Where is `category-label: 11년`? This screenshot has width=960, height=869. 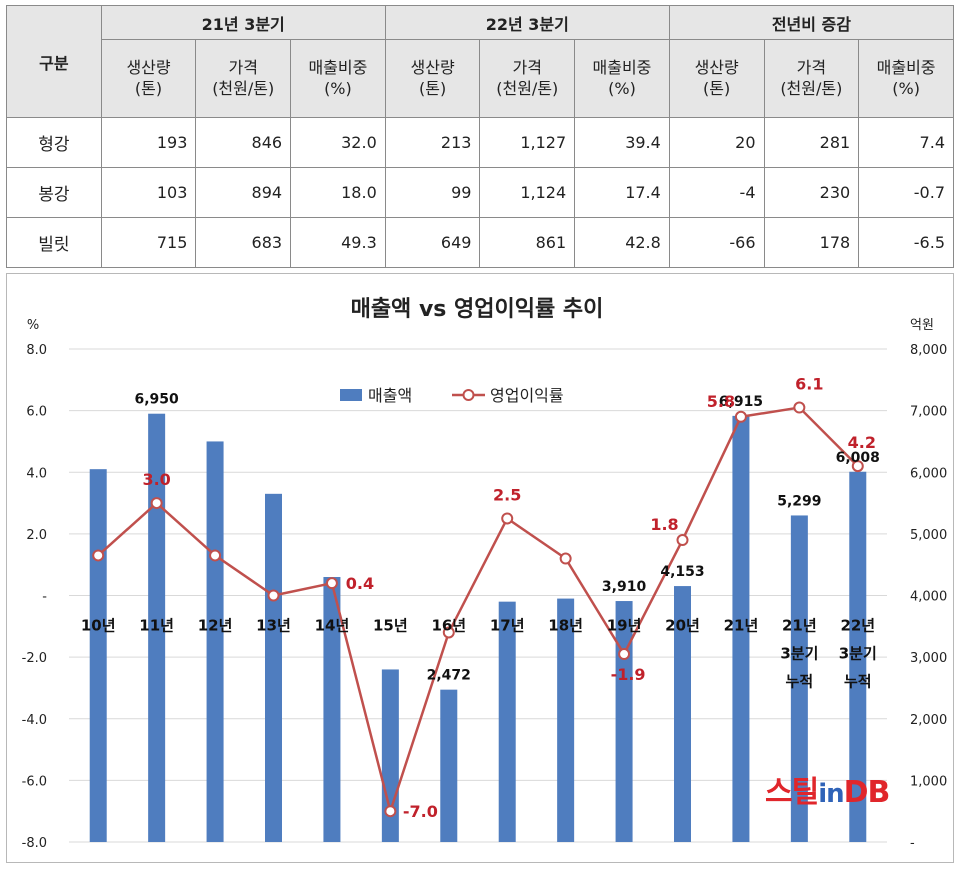 category-label: 11년 is located at coordinates (156, 626).